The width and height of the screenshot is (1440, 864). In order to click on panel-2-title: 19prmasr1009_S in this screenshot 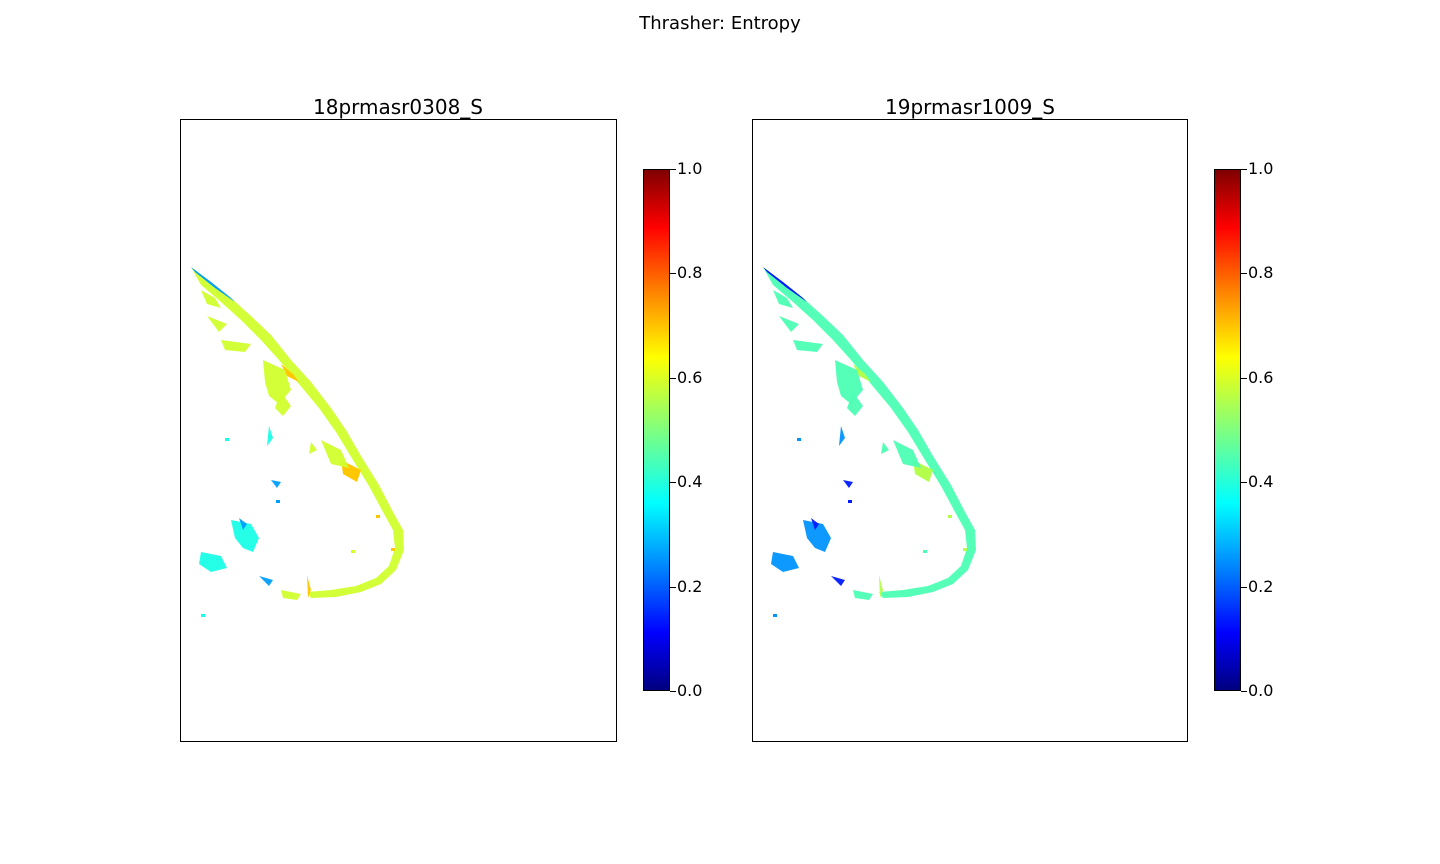, I will do `click(970, 107)`.